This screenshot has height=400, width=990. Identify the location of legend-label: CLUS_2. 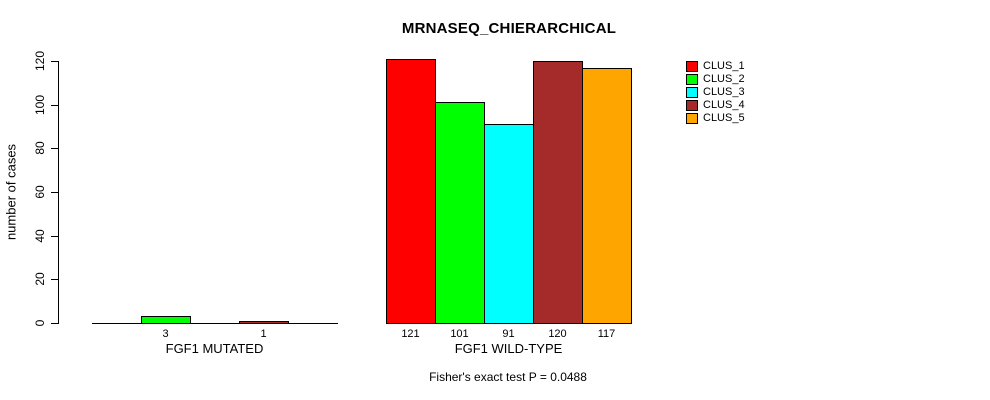
(724, 79).